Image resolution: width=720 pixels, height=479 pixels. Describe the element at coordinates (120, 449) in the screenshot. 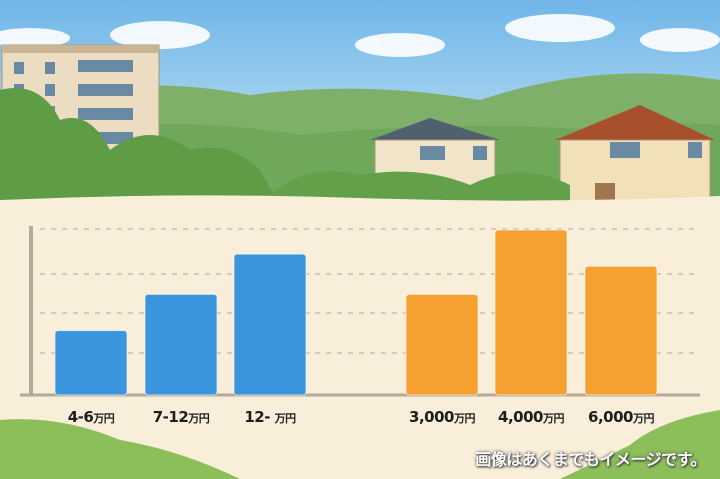

I see `bushes-bottom-left` at that location.